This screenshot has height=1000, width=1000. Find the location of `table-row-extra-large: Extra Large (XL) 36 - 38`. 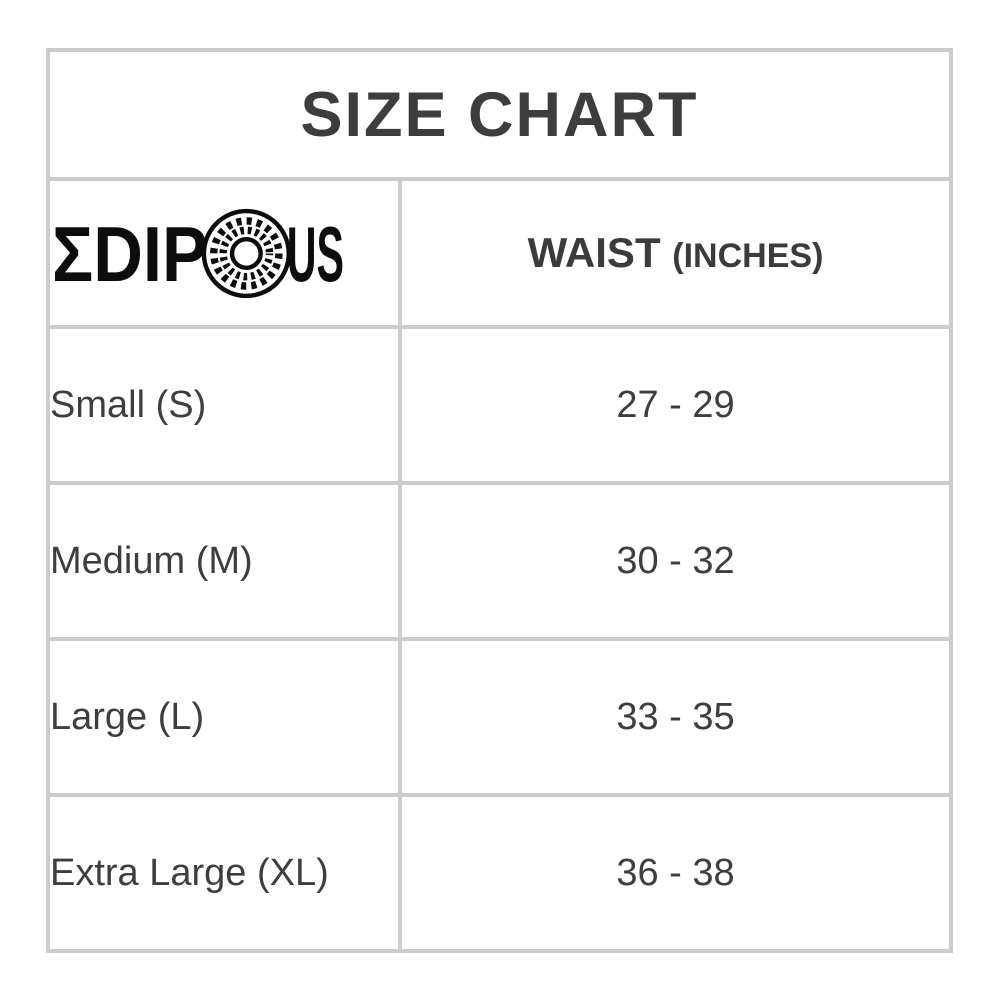

table-row-extra-large: Extra Large (XL) 36 - 38 is located at coordinates (499, 873).